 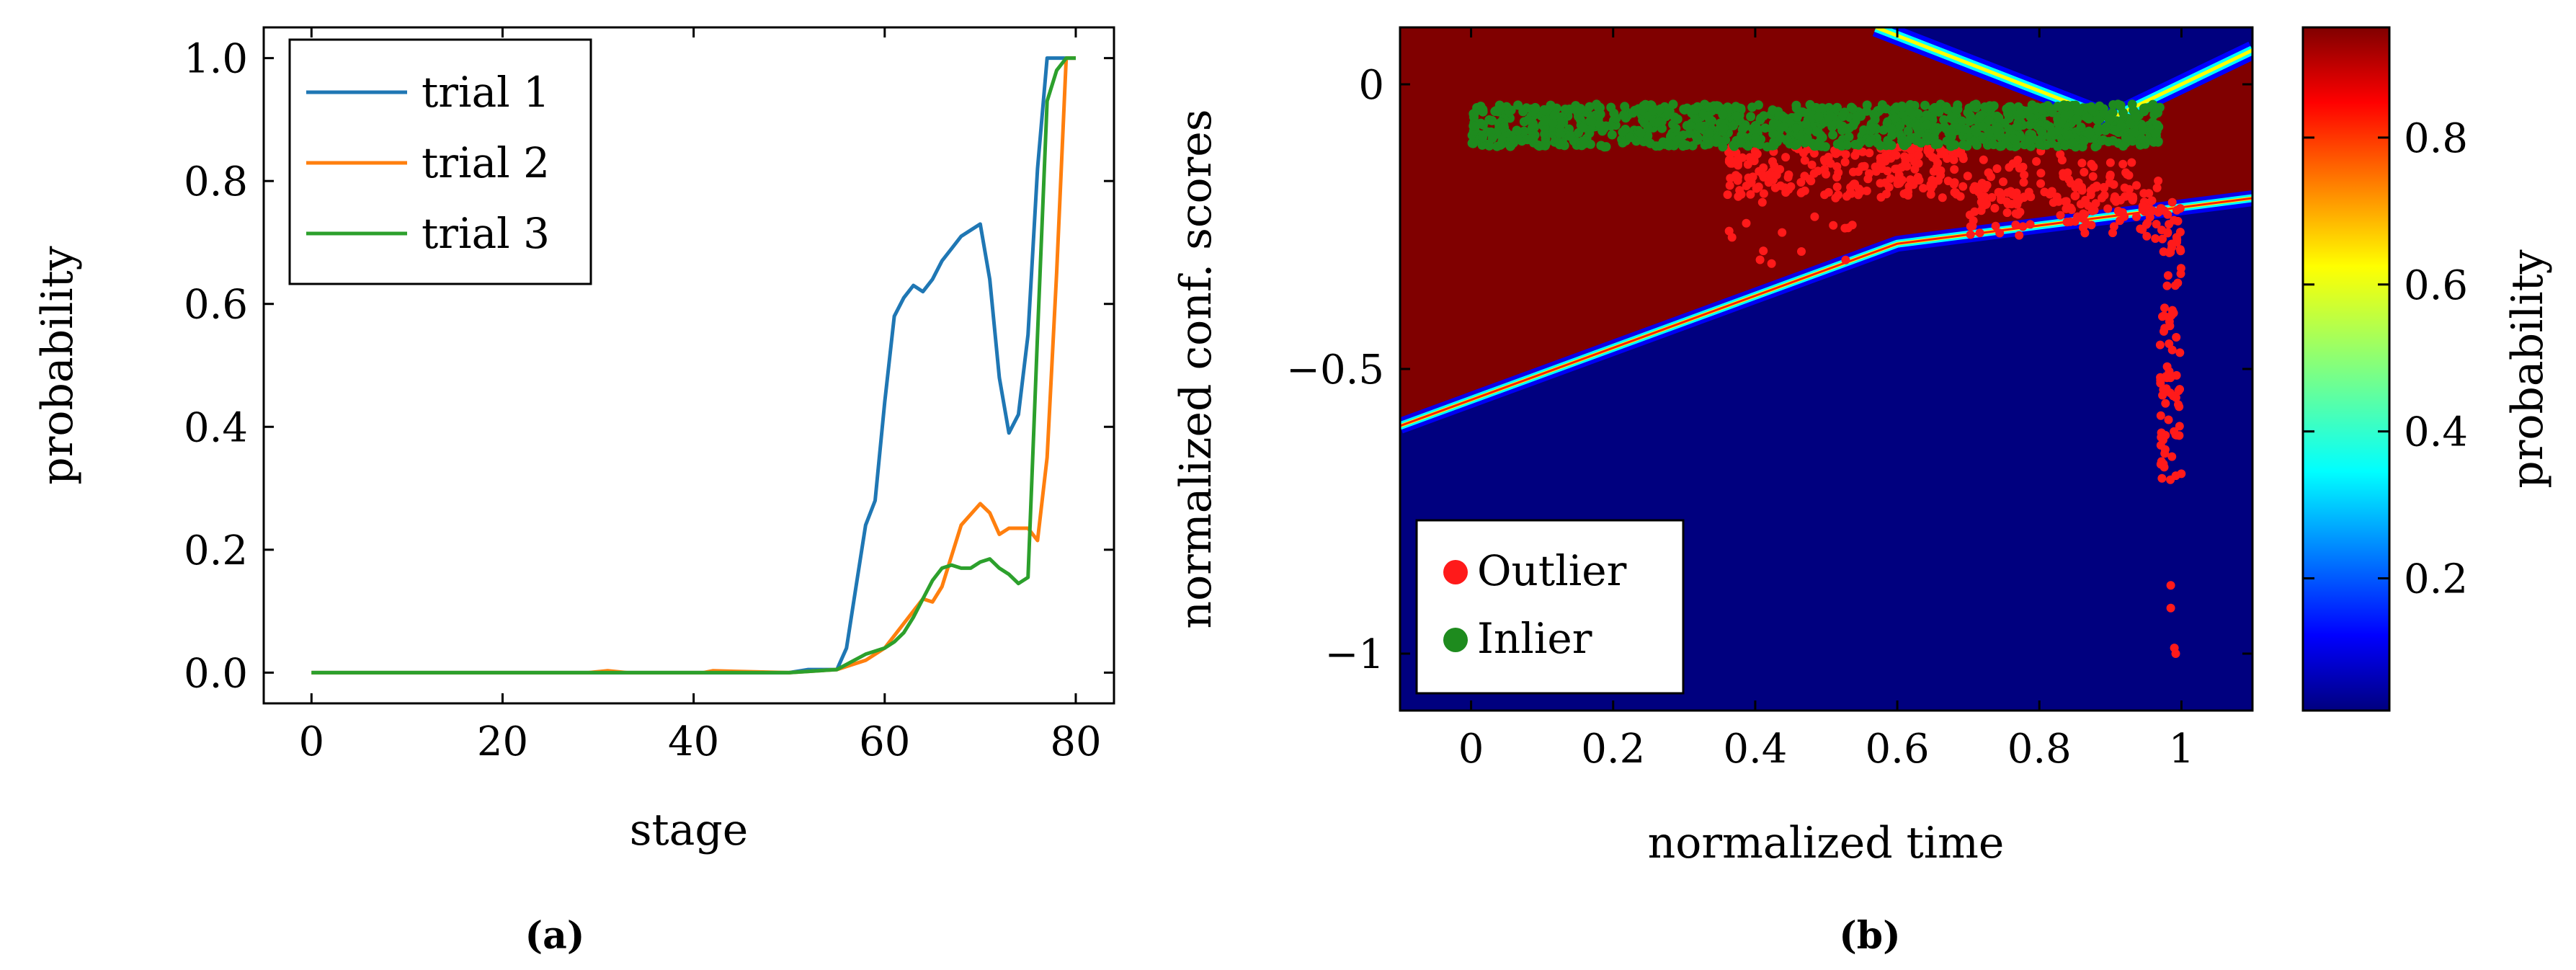 What do you see at coordinates (1471, 749) in the screenshot?
I see `x-tick-label: 0` at bounding box center [1471, 749].